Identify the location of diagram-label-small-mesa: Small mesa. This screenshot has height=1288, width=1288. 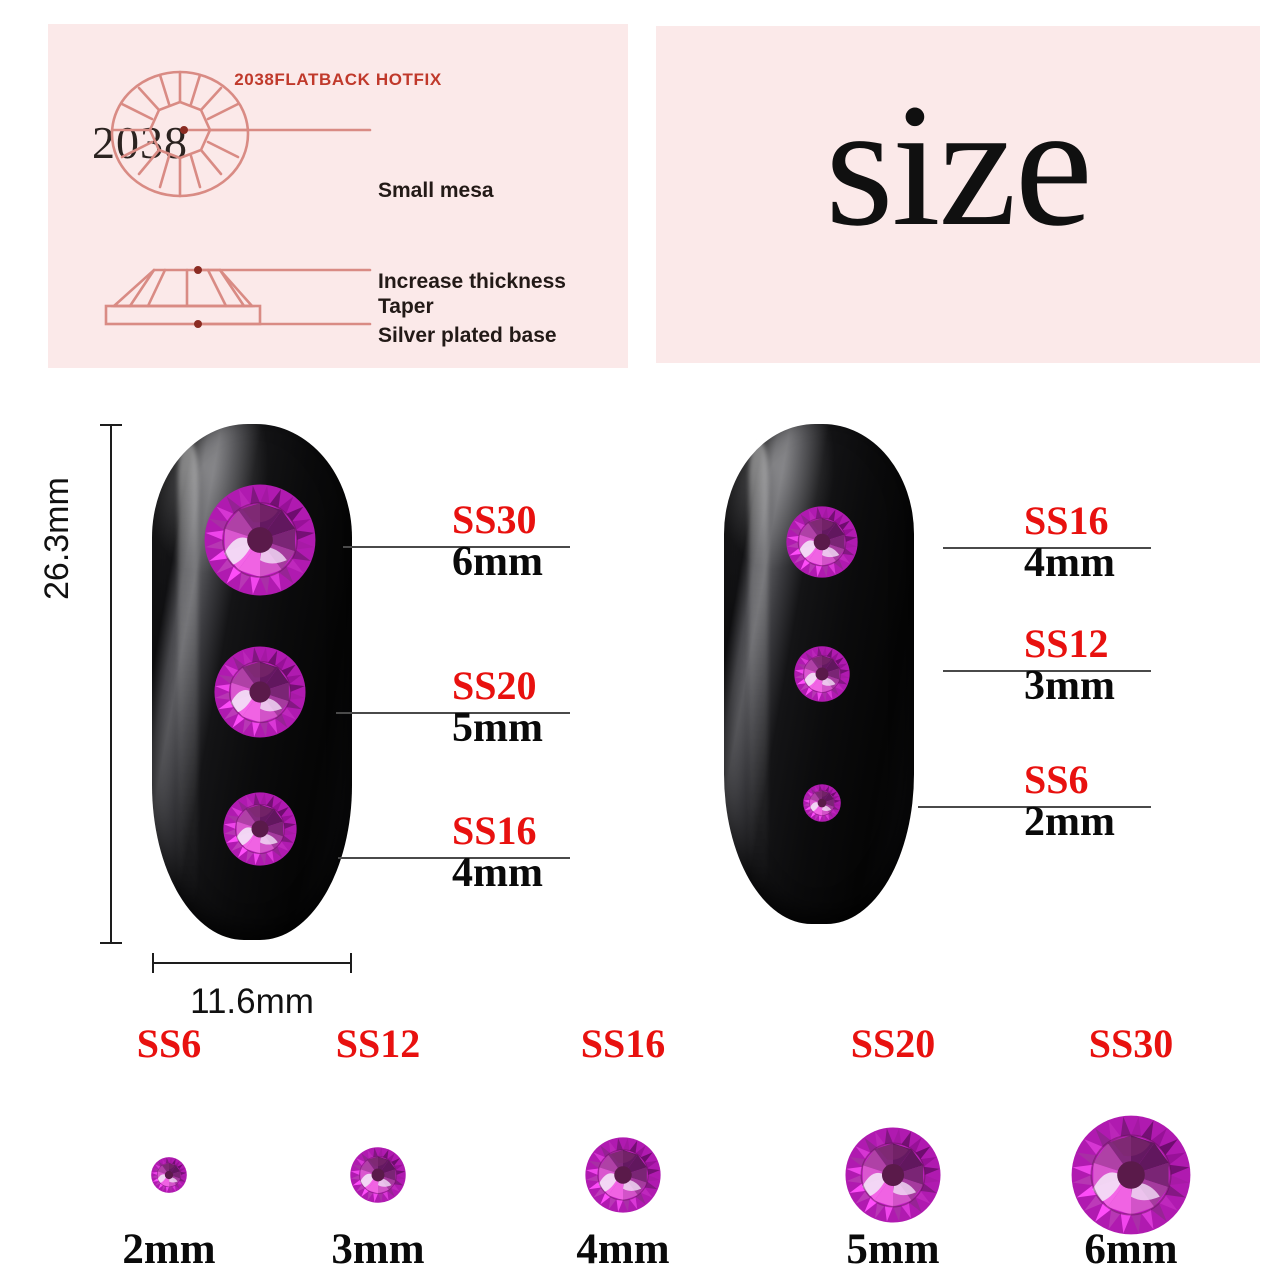
(436, 190).